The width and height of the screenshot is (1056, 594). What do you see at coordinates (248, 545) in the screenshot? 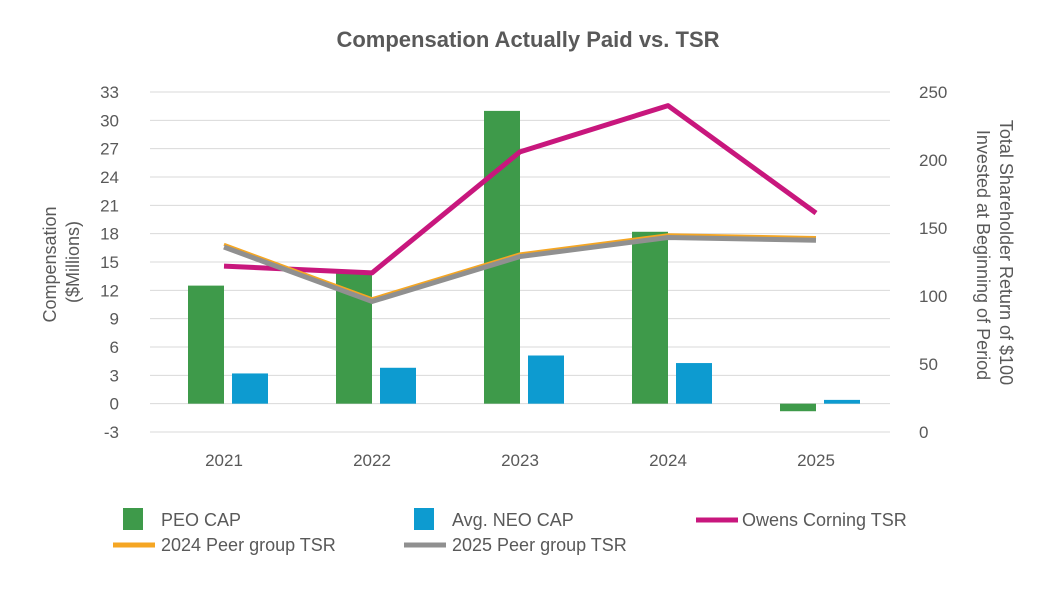
I see `legend-label-peer-2024: 2024 Peer group TSR` at bounding box center [248, 545].